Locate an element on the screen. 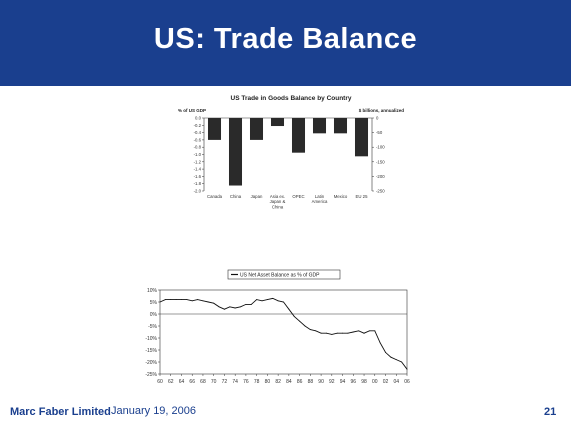  category-label: Mexico is located at coordinates (341, 196).